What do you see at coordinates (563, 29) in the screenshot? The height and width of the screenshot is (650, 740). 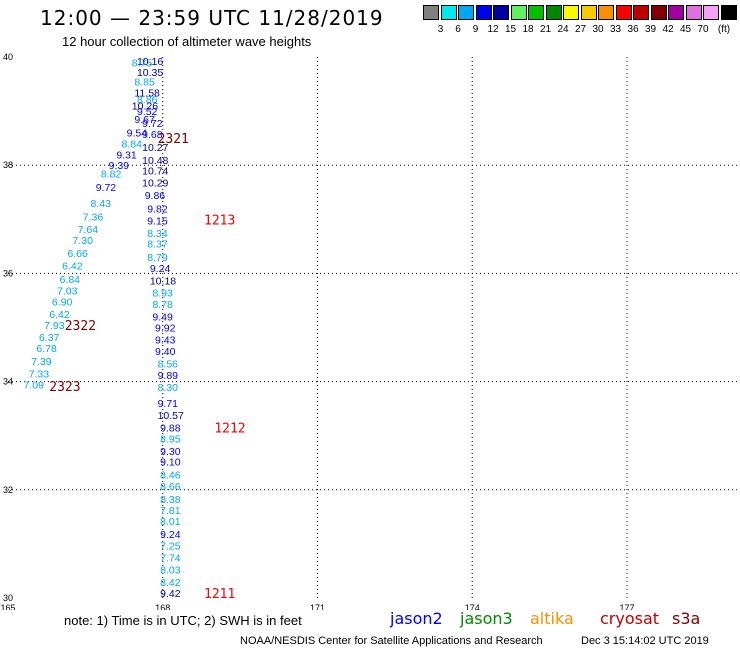 I see `legend-label: 24` at bounding box center [563, 29].